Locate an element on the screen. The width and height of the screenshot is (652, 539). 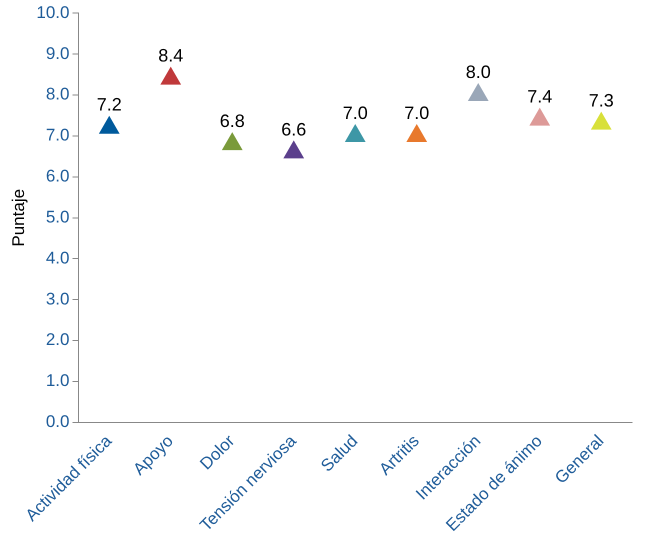
data-label: 7.4 is located at coordinates (539, 96).